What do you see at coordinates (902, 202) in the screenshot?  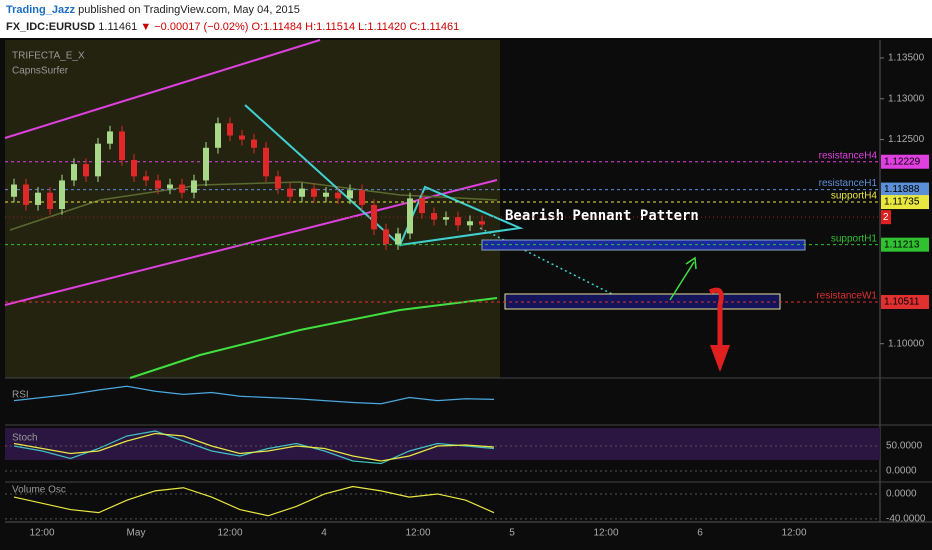 I see `price-tag-label: 1.11735` at bounding box center [902, 202].